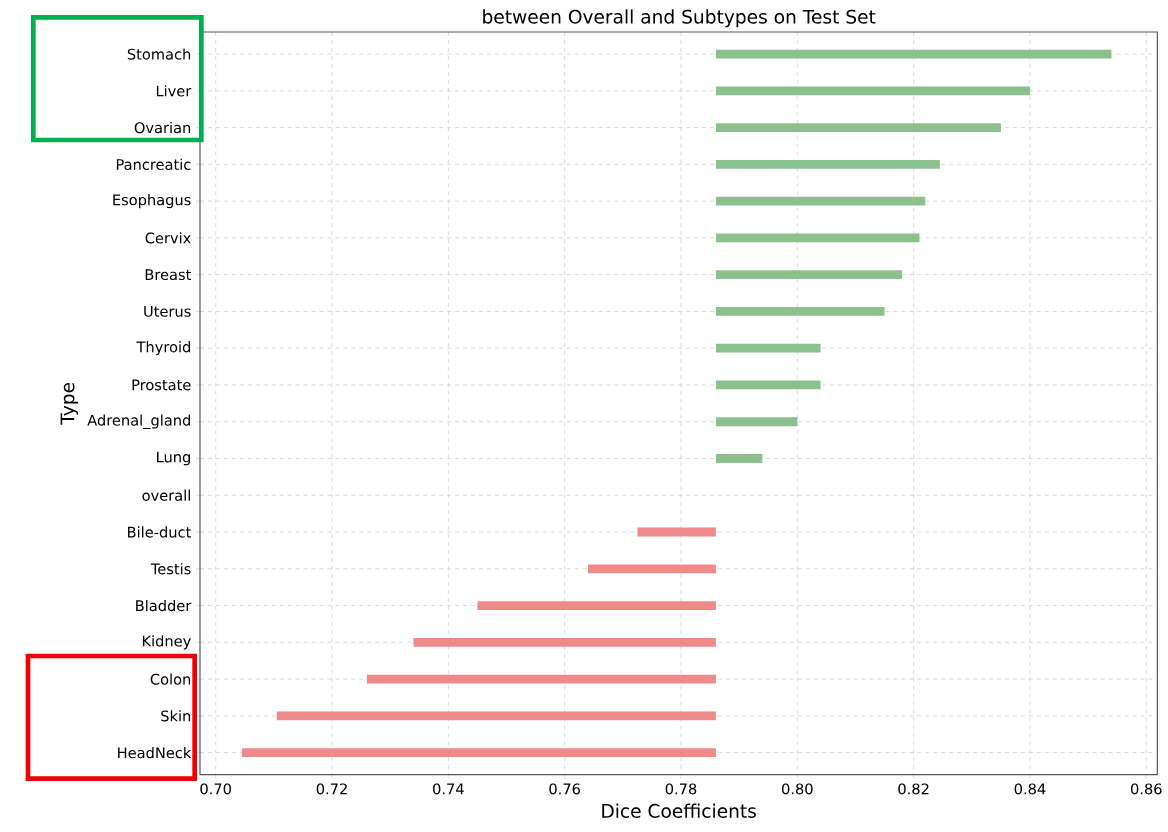 Image resolution: width=1168 pixels, height=832 pixels. Describe the element at coordinates (167, 311) in the screenshot. I see `y-tick-label: Uterus` at that location.